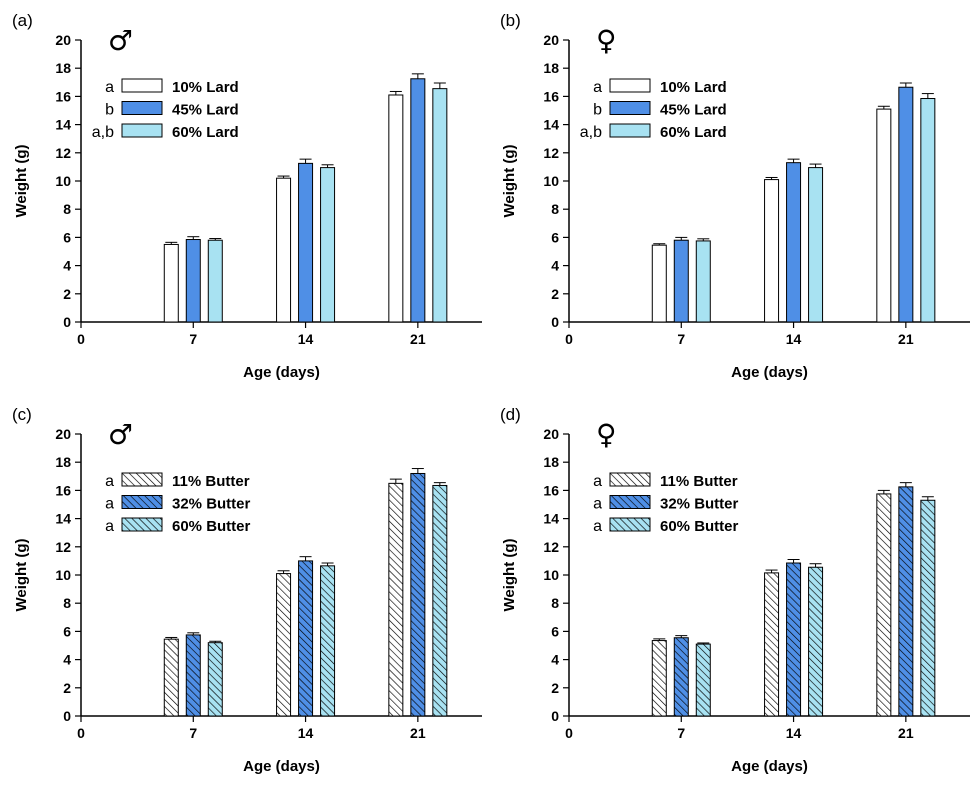 The width and height of the screenshot is (976, 788). What do you see at coordinates (591, 132) in the screenshot?
I see `legend-significance: a,b` at bounding box center [591, 132].